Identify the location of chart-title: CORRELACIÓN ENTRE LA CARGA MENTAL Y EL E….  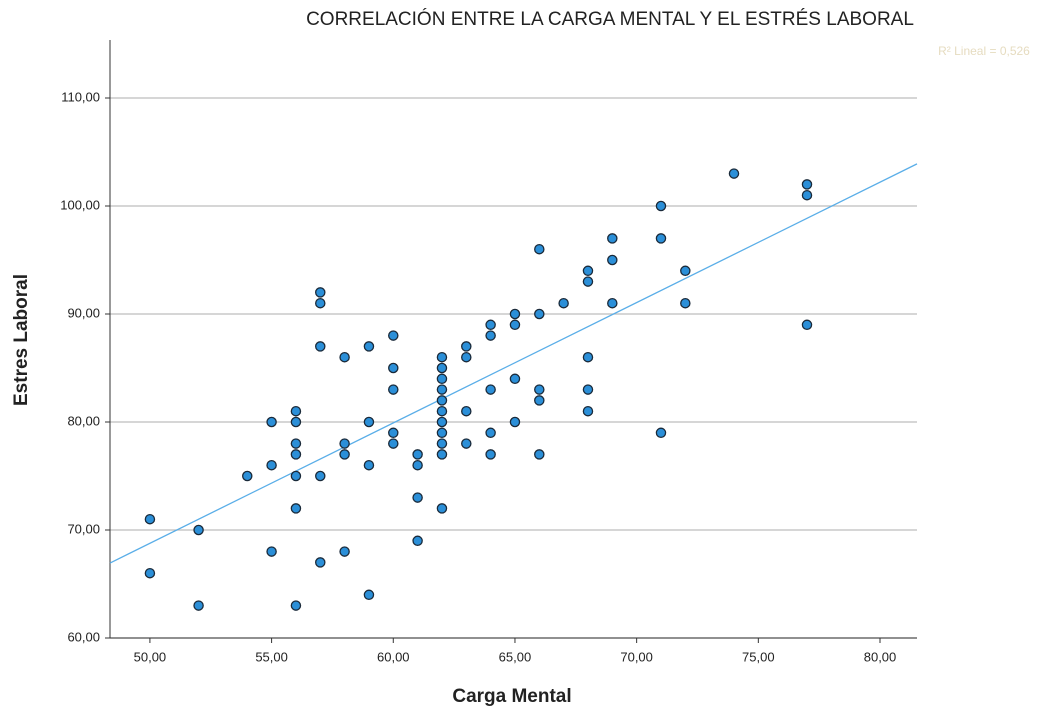
(610, 19).